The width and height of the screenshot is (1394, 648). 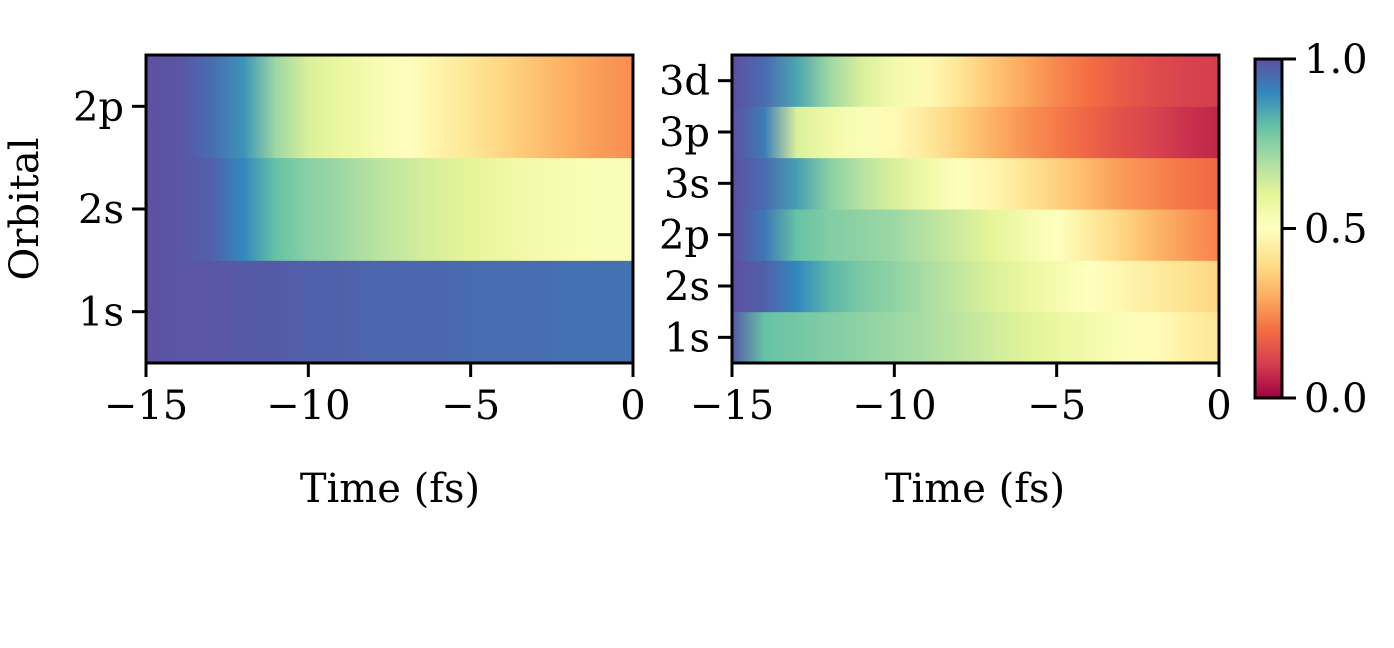 I want to click on y-axis-label-left: Orbital, so click(x=25, y=208).